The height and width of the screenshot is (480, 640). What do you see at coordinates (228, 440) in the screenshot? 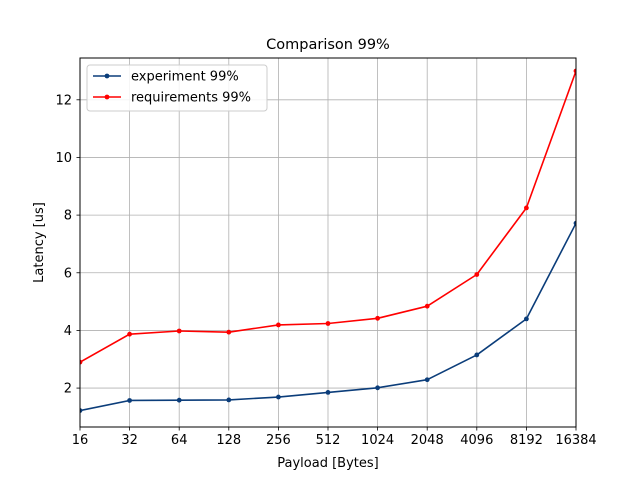
I see `x-tick-label: 128` at bounding box center [228, 440].